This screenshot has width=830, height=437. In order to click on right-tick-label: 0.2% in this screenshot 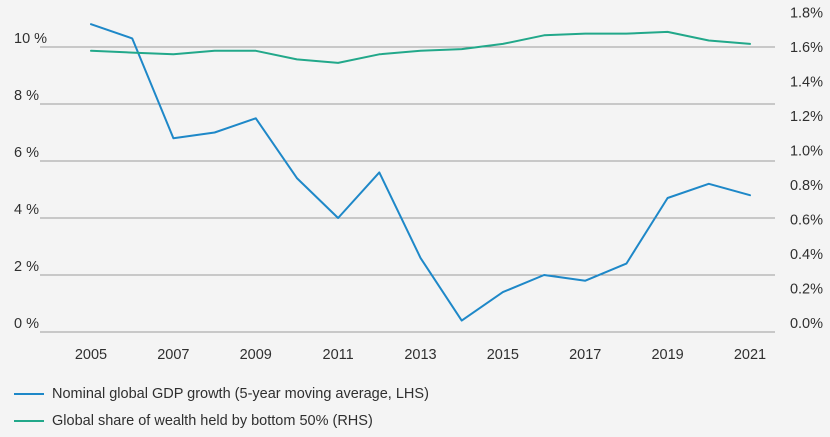, I will do `click(806, 290)`.